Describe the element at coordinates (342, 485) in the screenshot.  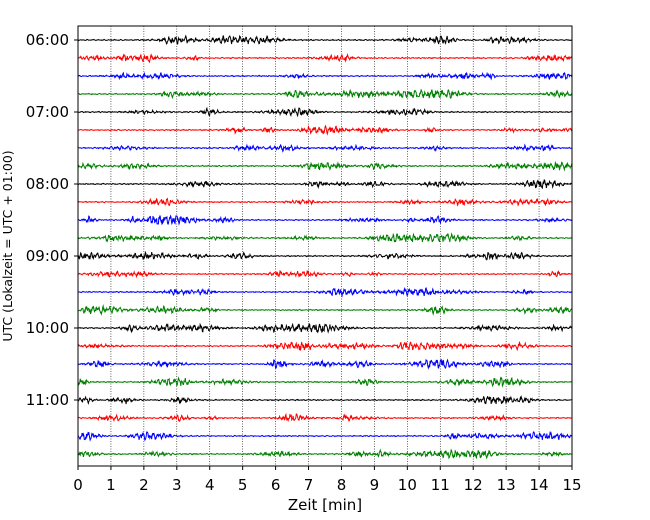
I see `x-tick-label: 8` at that location.